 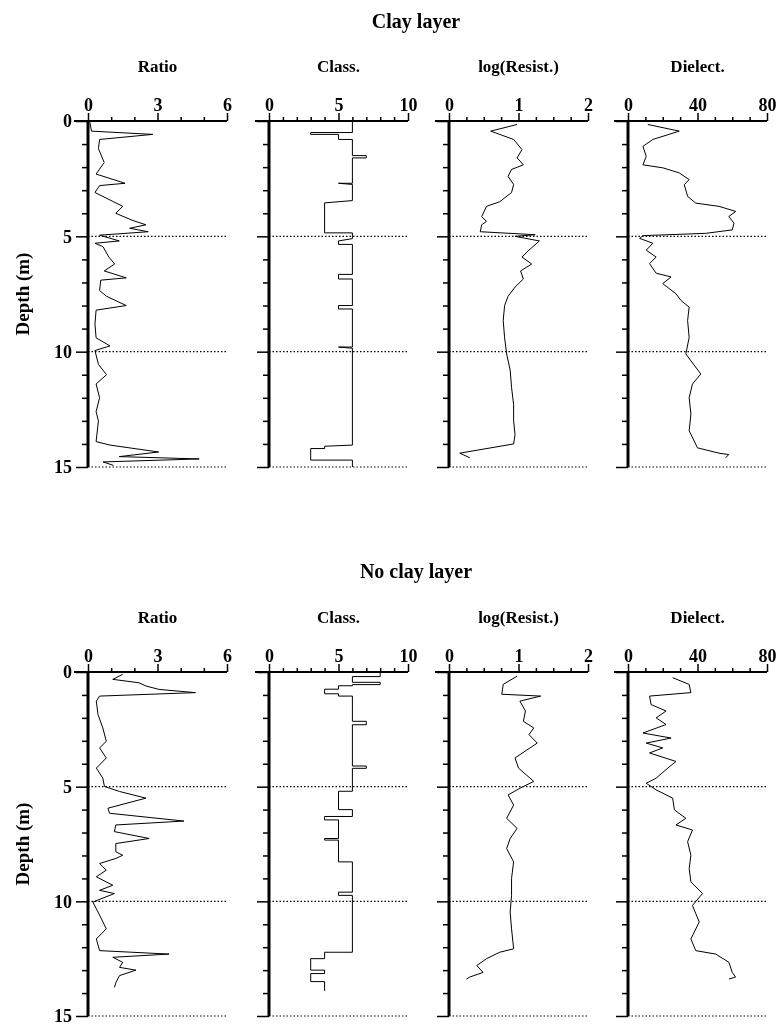 What do you see at coordinates (416, 571) in the screenshot?
I see `chart-title: No clay layer` at bounding box center [416, 571].